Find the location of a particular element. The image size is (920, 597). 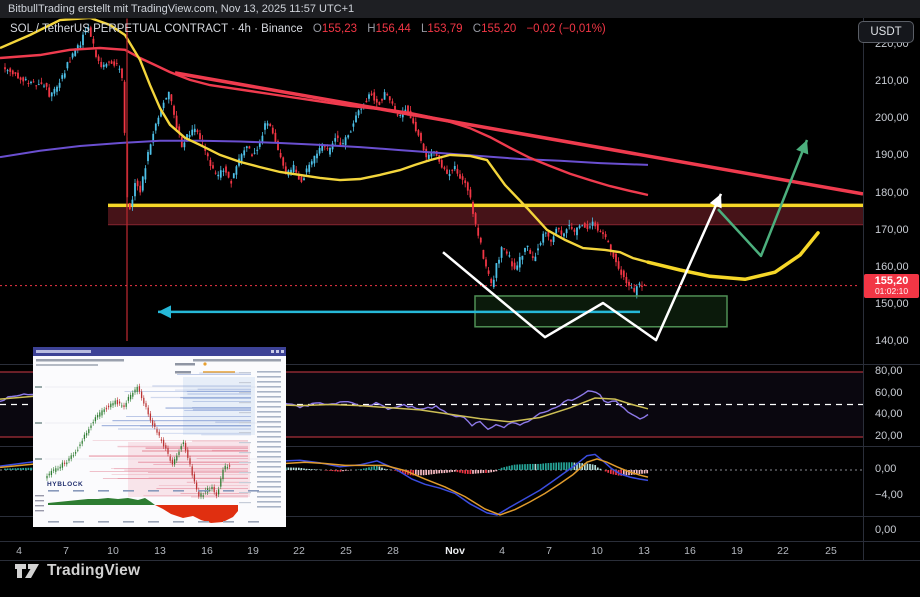

hyblock-inset-chart is located at coordinates (159, 437).